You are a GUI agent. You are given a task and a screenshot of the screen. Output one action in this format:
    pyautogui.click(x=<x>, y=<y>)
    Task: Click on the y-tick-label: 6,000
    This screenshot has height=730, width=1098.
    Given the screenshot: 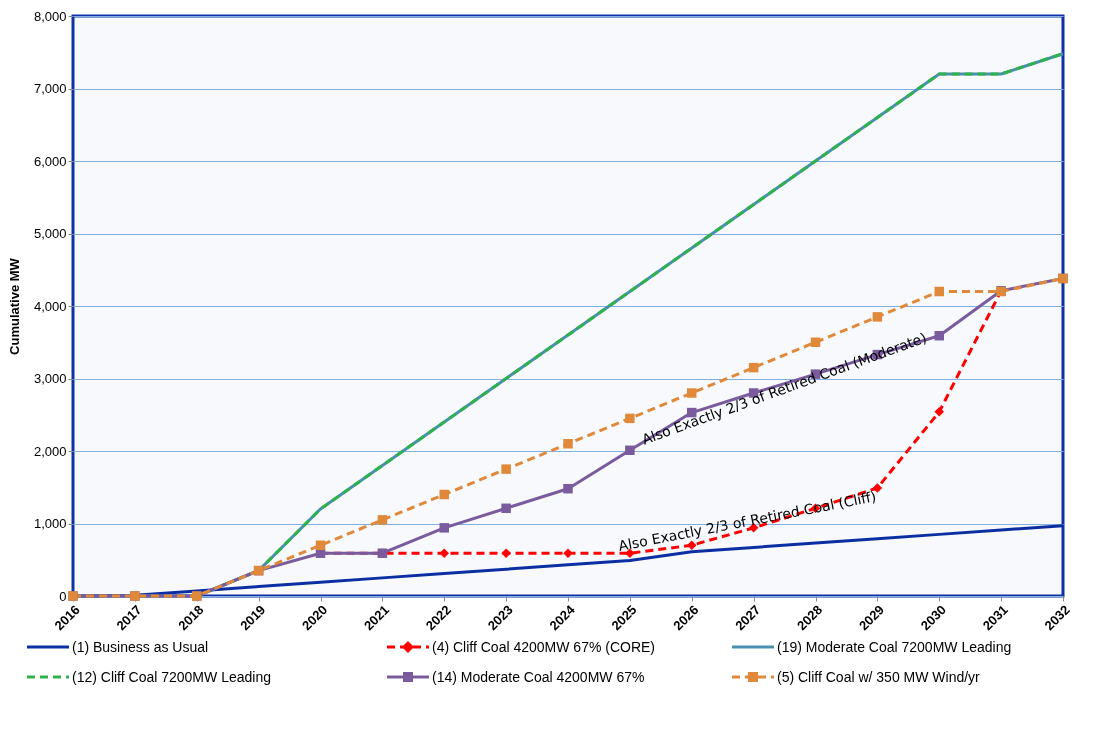 What is the action you would take?
    pyautogui.click(x=50, y=161)
    